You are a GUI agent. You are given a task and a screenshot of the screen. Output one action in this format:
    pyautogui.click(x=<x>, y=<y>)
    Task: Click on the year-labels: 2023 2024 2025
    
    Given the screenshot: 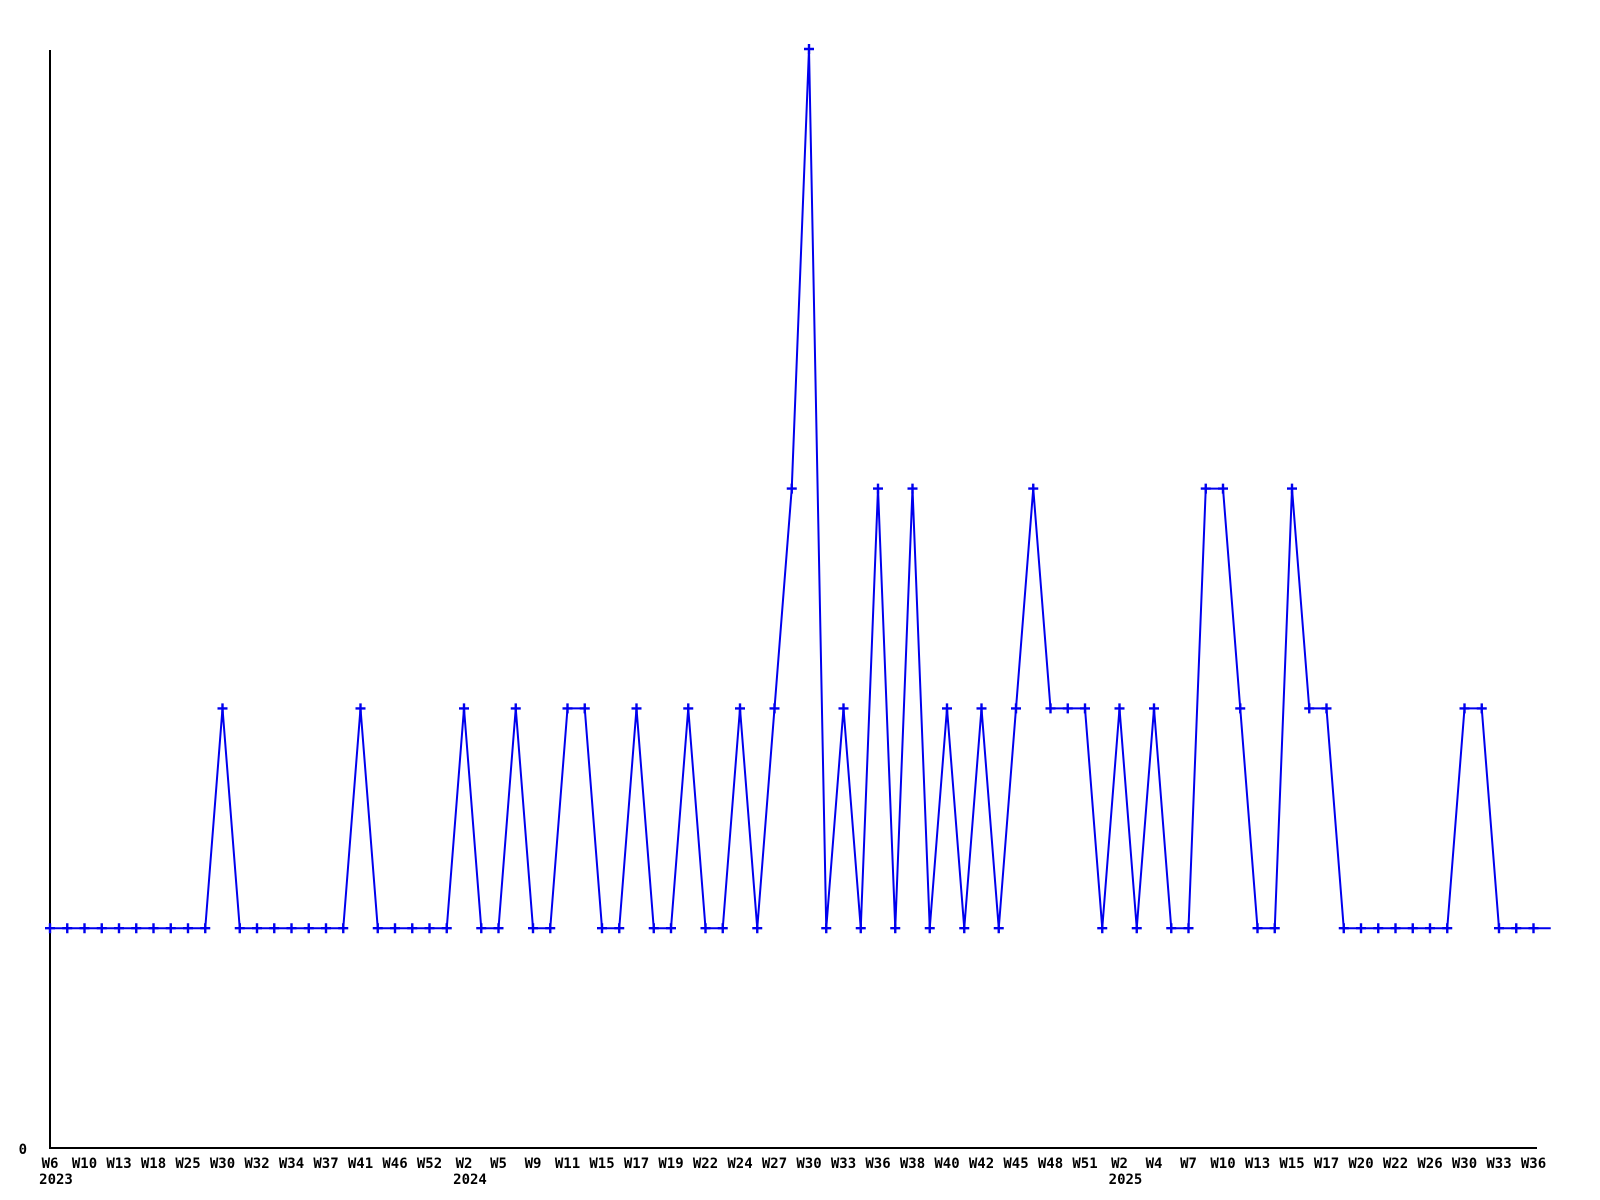 What is the action you would take?
    pyautogui.click(x=590, y=1180)
    